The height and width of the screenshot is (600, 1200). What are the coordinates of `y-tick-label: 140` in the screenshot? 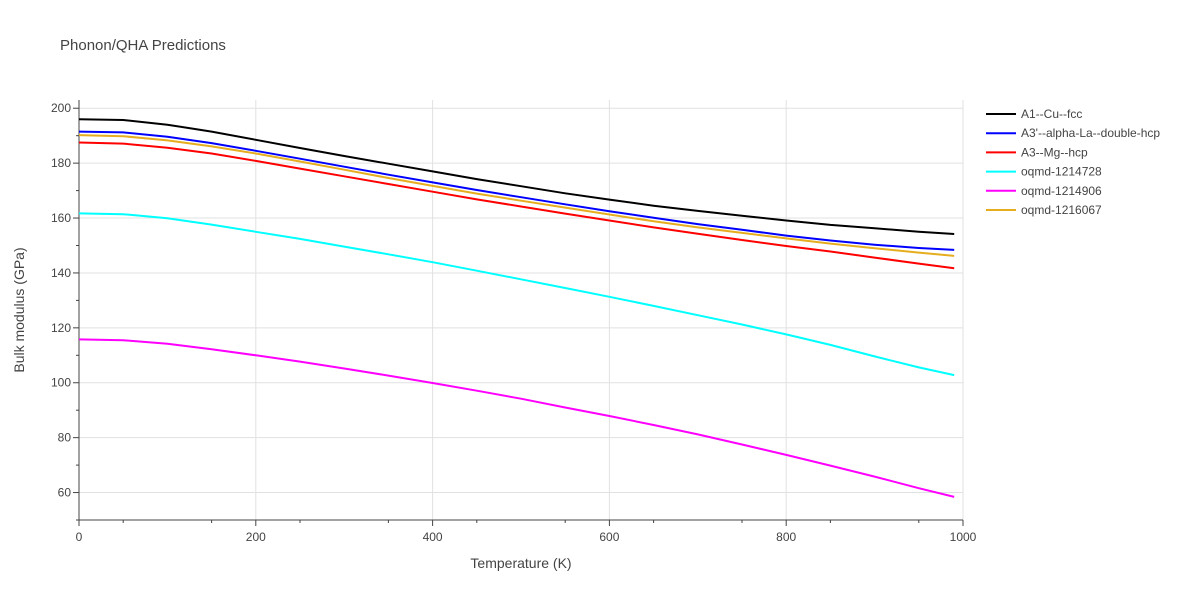 It's located at (61, 273).